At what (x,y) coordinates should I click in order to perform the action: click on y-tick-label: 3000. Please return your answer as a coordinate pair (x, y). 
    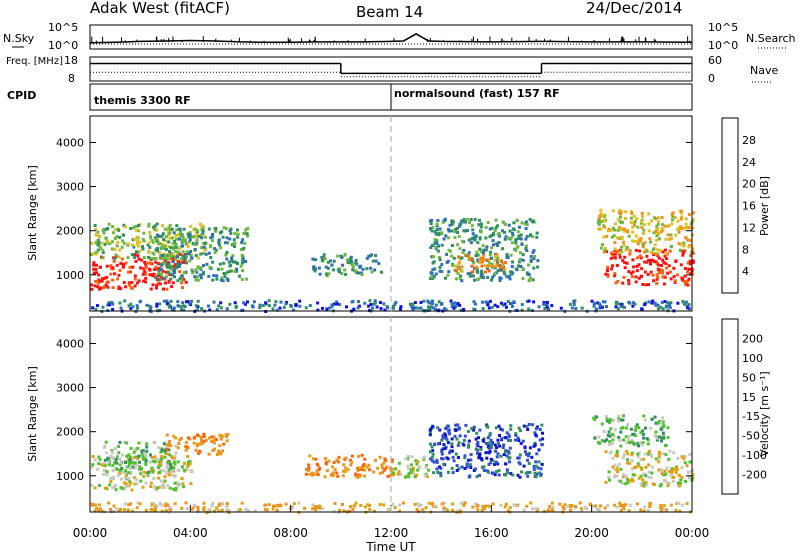
    Looking at the image, I should click on (70, 388).